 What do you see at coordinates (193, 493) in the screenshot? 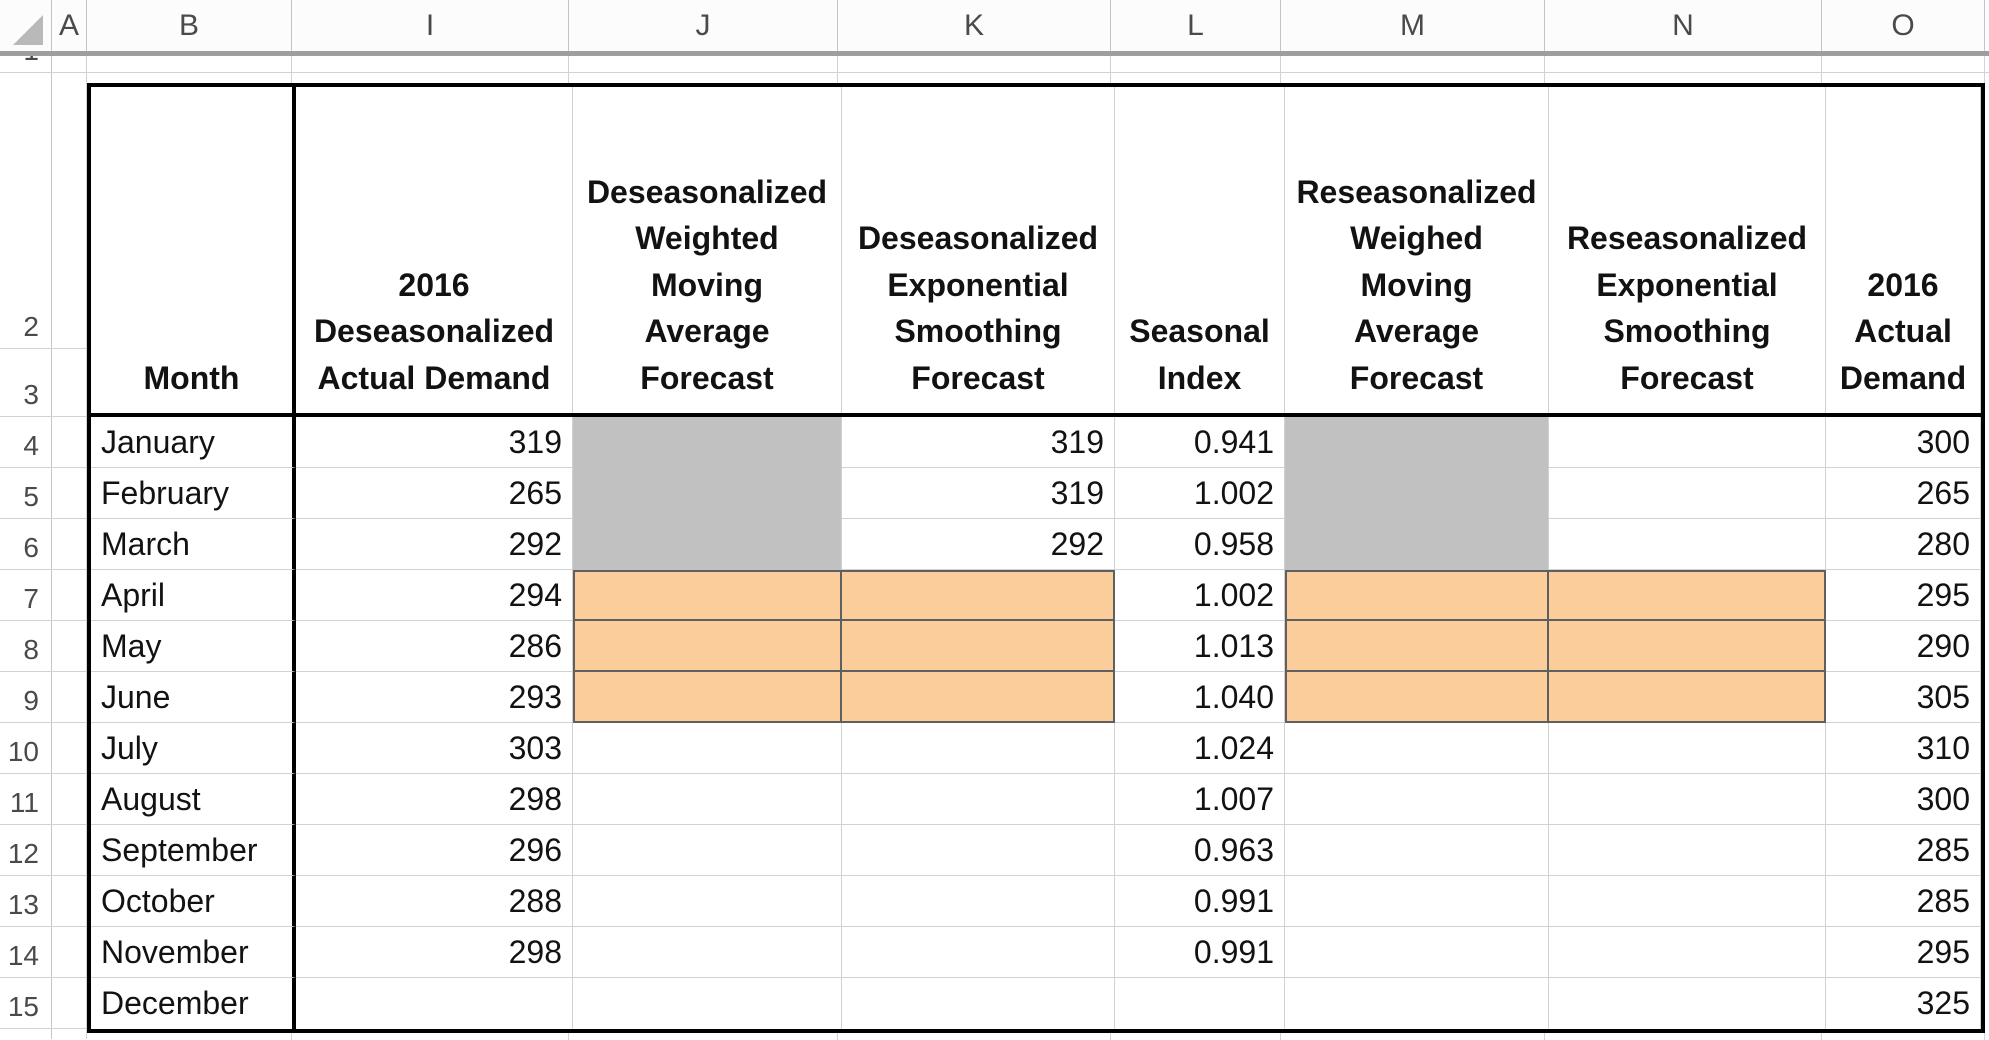
I see `cell-B5: February` at bounding box center [193, 493].